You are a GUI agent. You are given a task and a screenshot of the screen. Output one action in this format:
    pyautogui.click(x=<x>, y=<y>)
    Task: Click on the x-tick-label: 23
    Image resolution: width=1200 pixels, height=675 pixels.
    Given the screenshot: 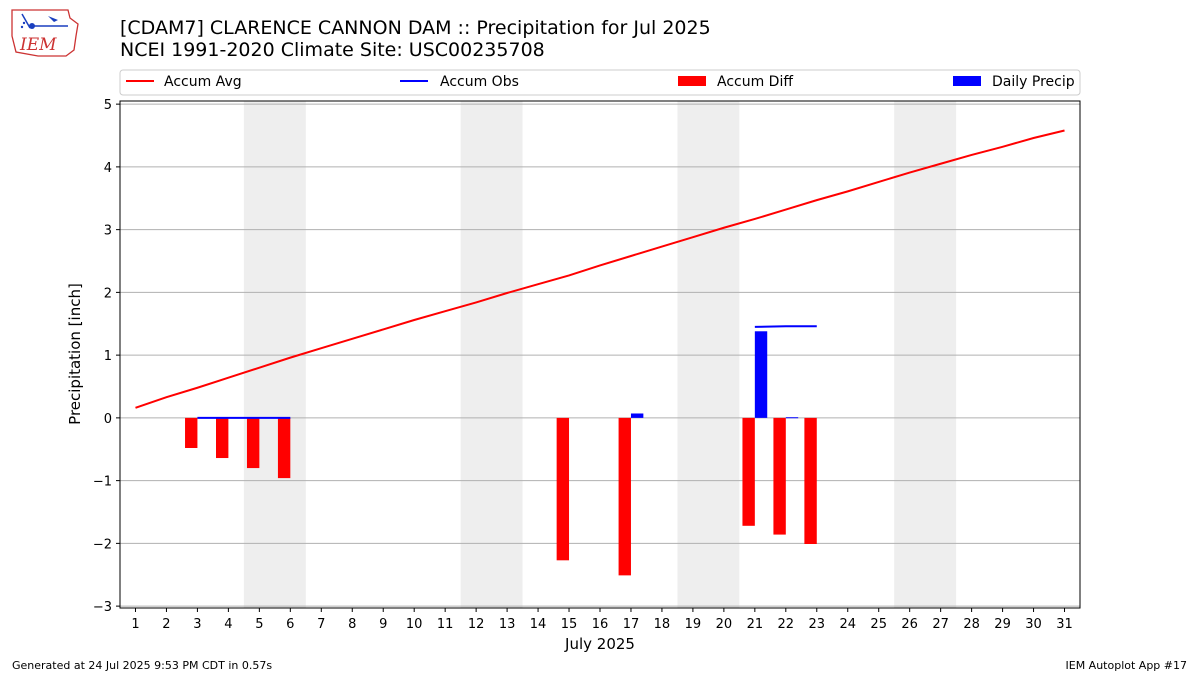 What is the action you would take?
    pyautogui.click(x=817, y=624)
    